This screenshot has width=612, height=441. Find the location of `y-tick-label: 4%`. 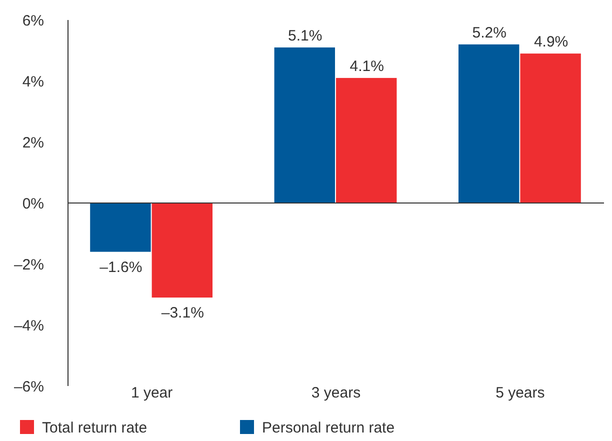

y-tick-label: 4% is located at coordinates (33, 81).